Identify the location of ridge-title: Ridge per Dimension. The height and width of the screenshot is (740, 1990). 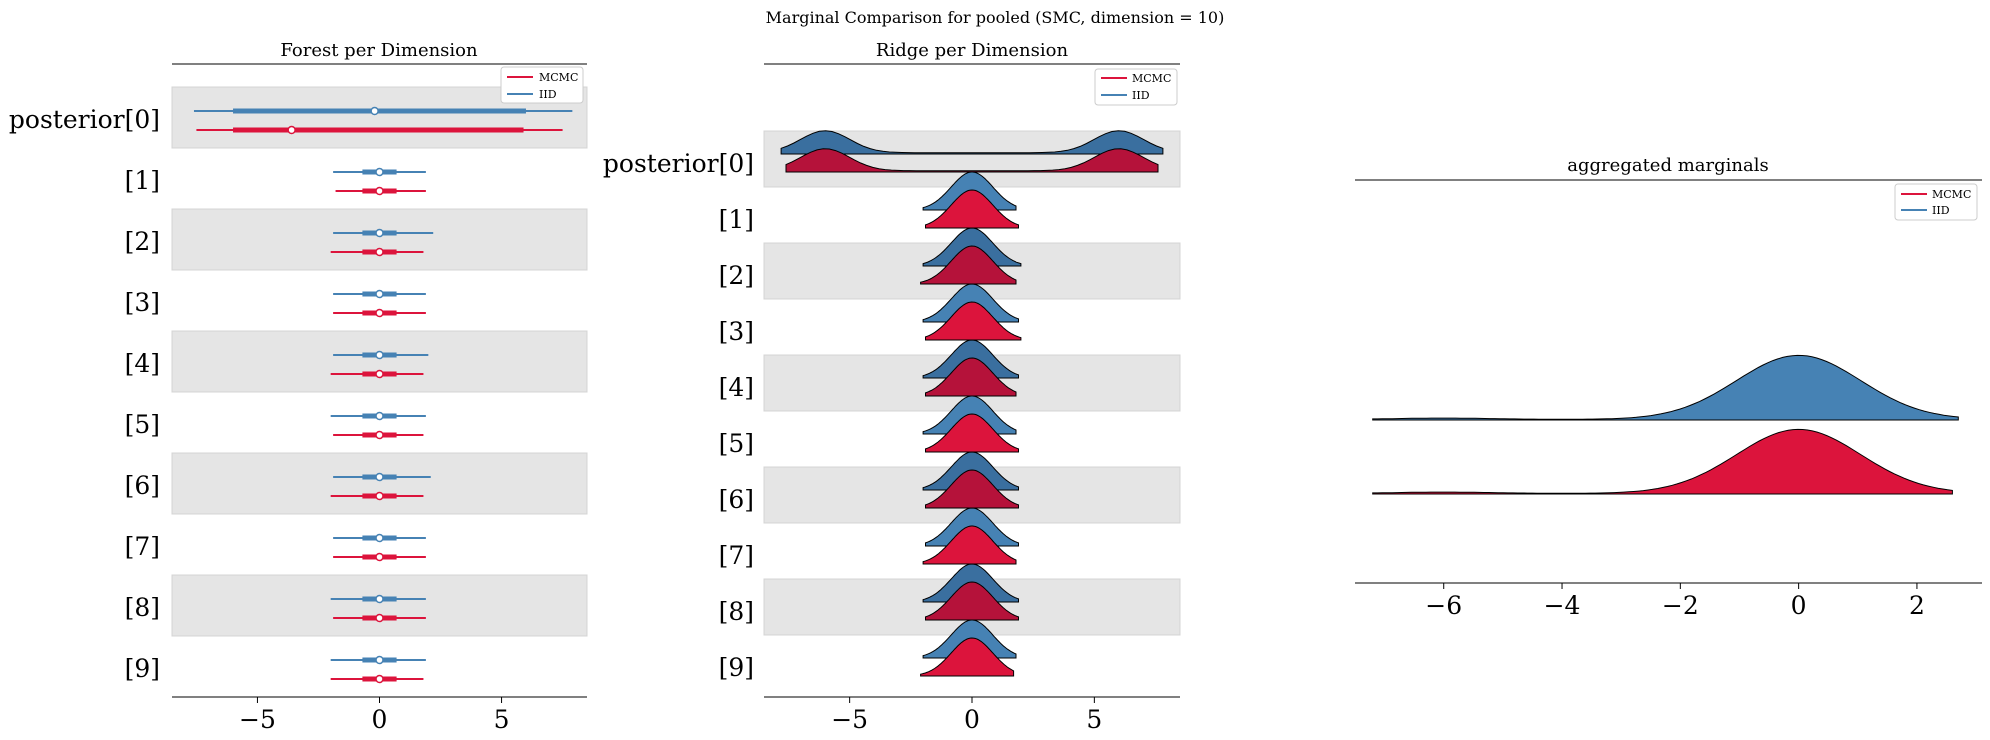
(972, 50).